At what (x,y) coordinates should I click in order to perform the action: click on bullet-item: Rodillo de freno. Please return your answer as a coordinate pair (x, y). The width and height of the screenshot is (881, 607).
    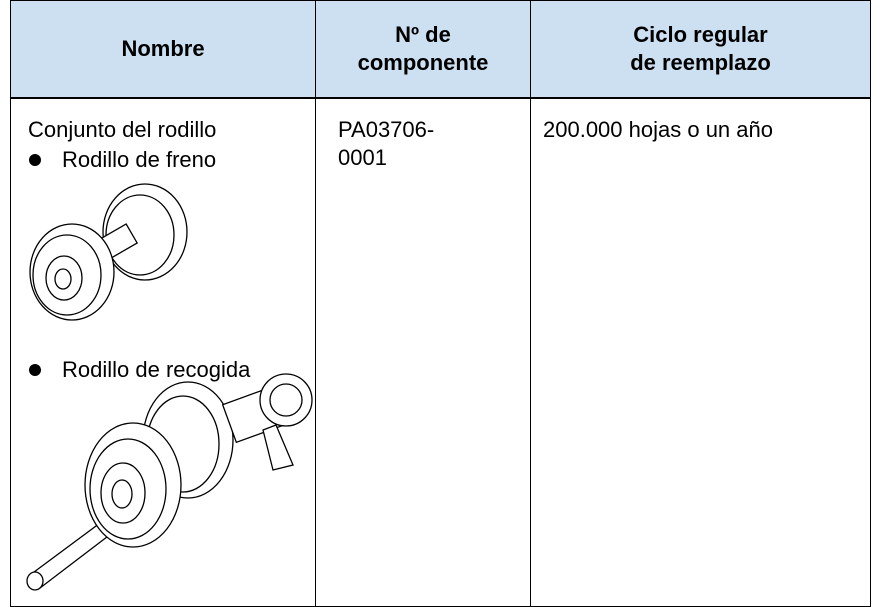
    Looking at the image, I should click on (451, 160).